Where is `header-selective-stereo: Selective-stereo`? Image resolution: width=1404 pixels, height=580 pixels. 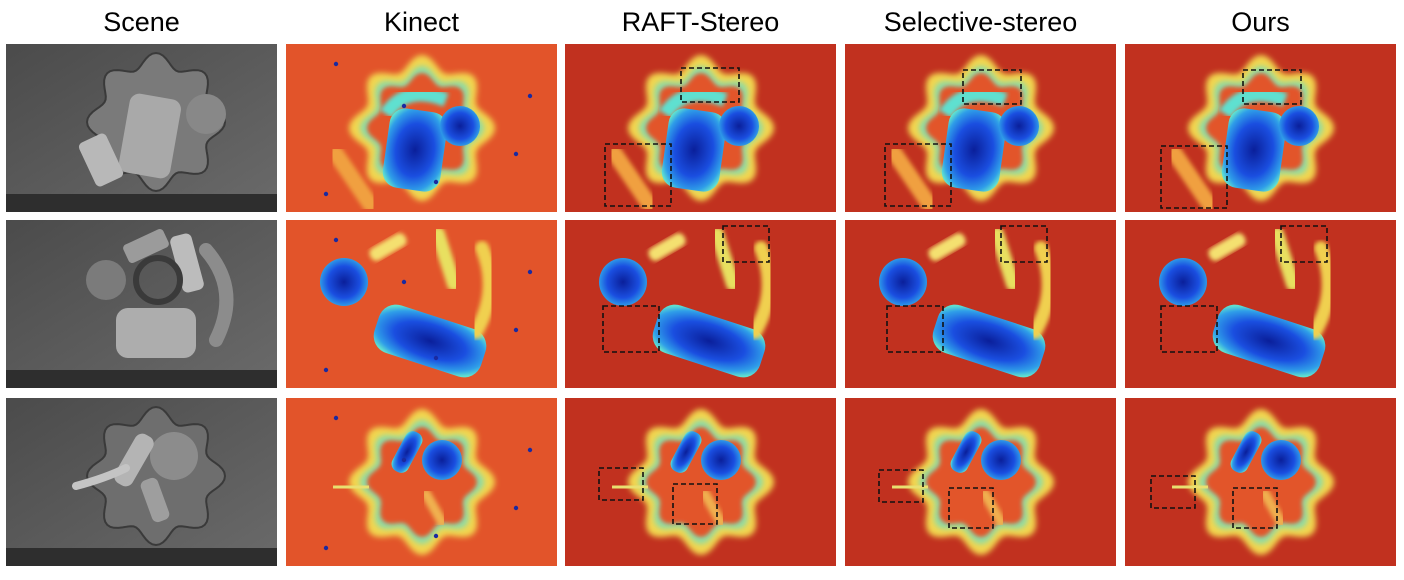
header-selective-stereo: Selective-stereo is located at coordinates (980, 22).